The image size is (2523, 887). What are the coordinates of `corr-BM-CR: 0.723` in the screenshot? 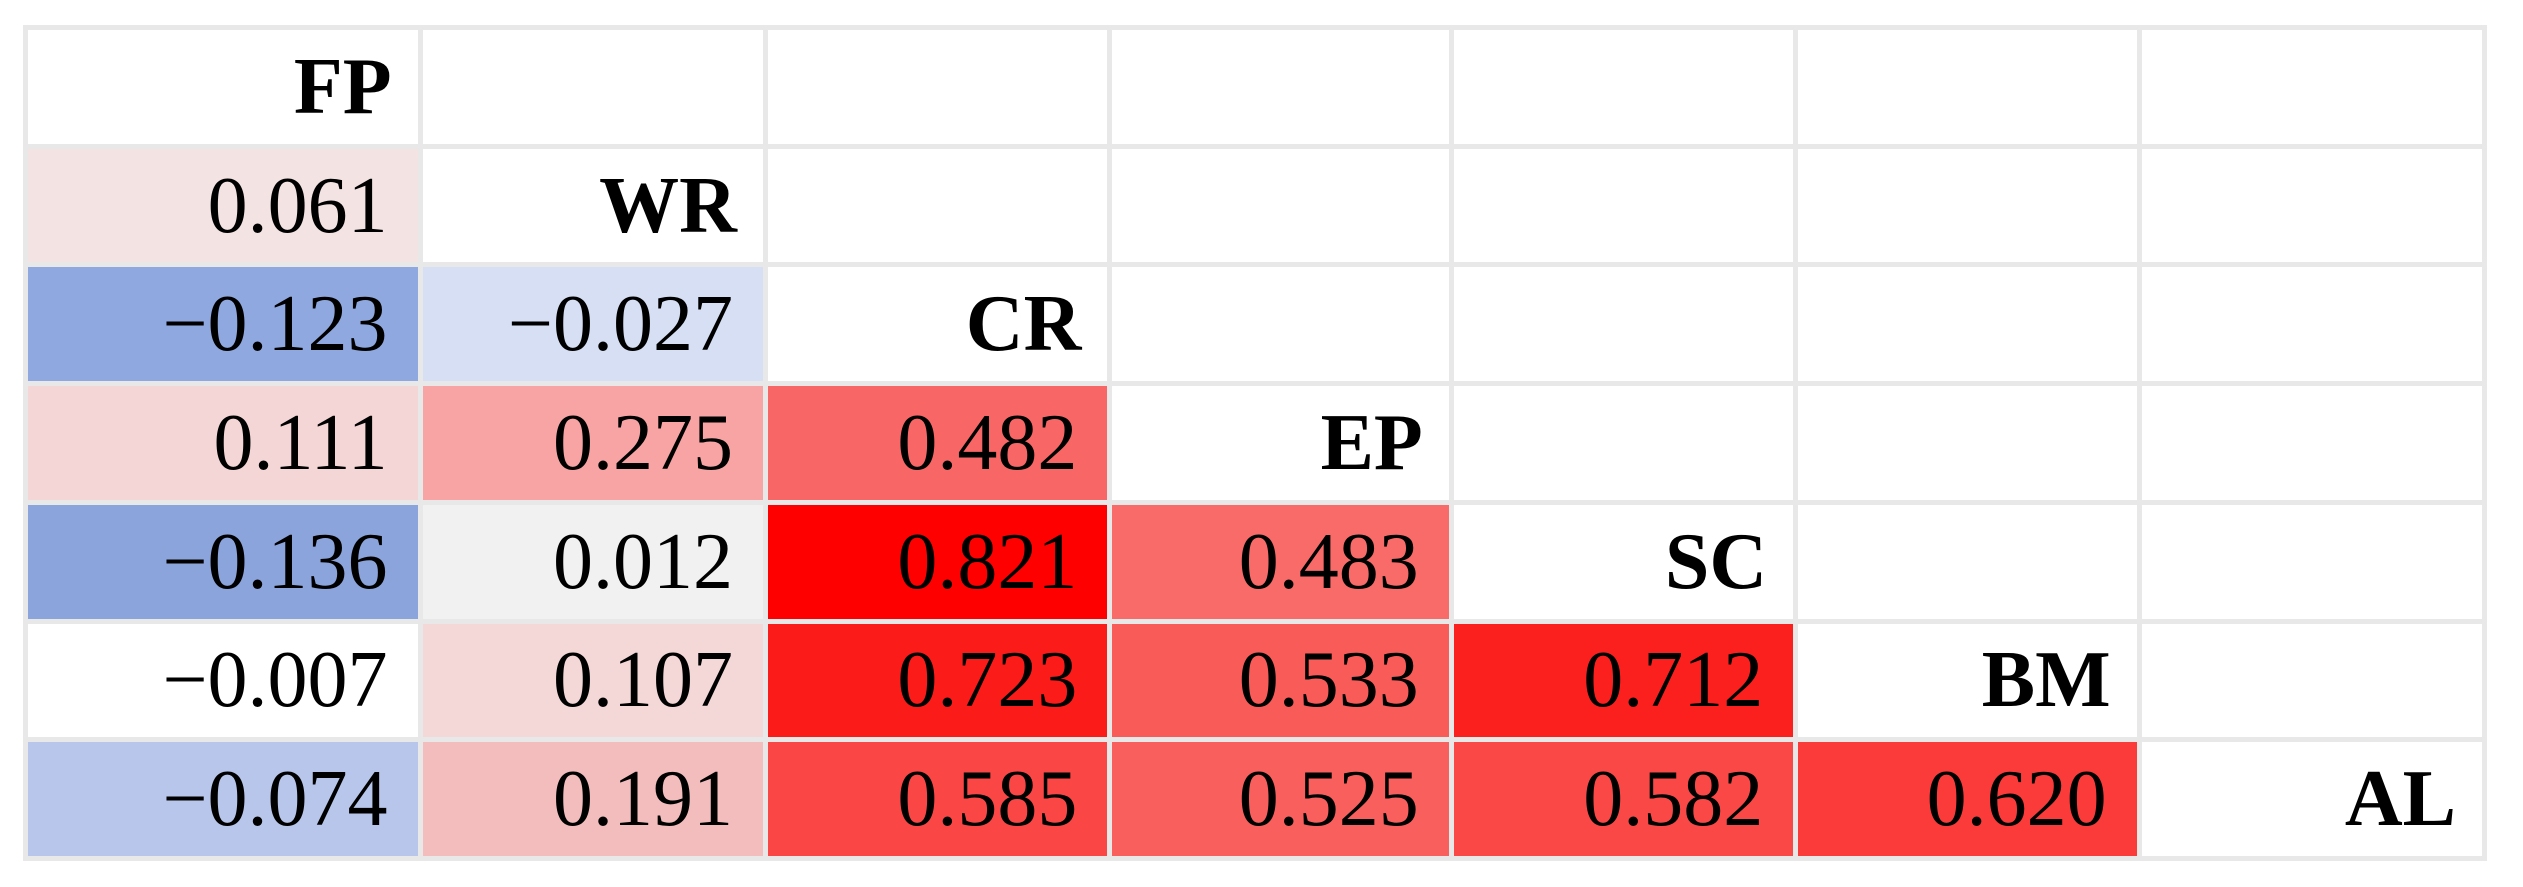 It's located at (937, 680).